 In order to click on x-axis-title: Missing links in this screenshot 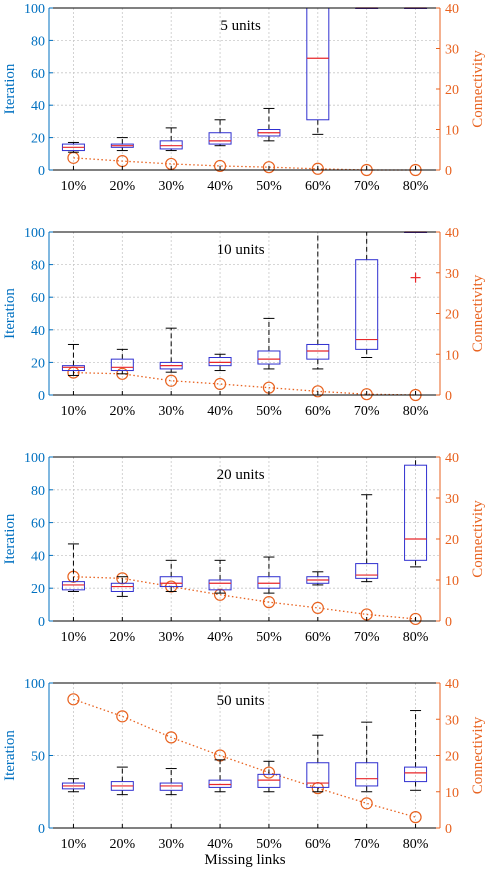, I will do `click(244, 860)`.